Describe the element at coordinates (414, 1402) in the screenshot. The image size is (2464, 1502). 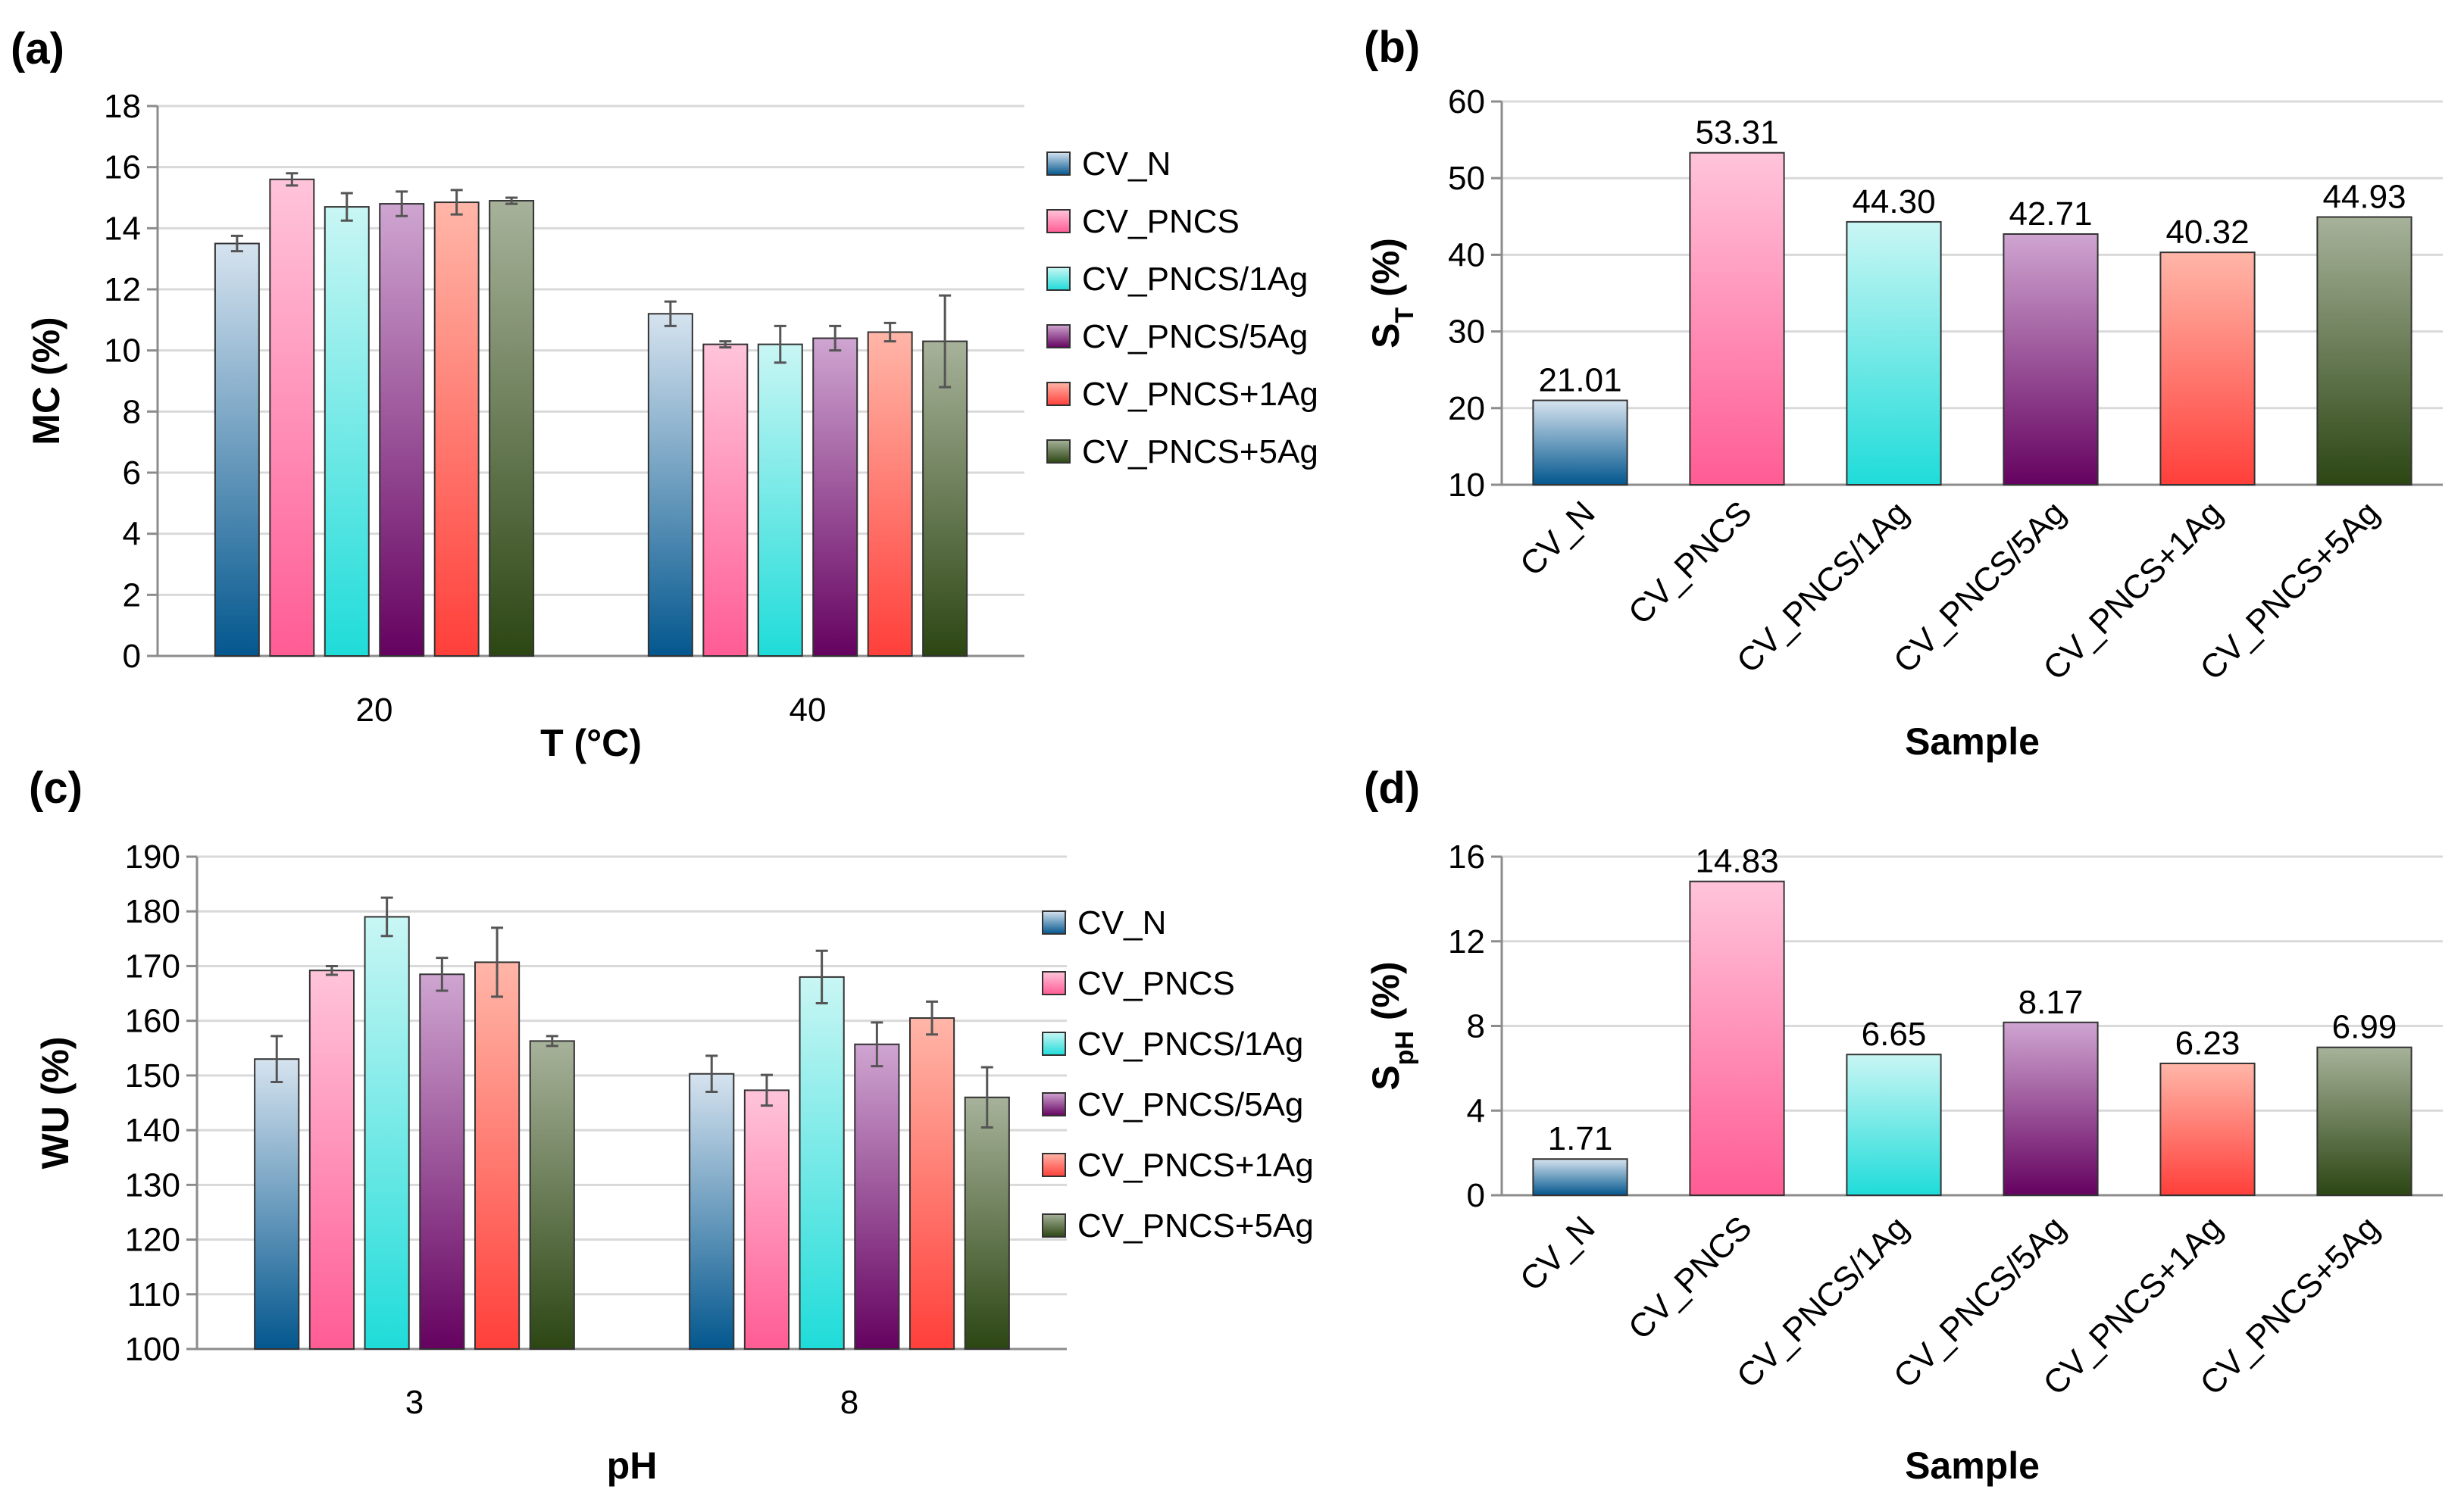
I see `x-category-label: 3` at that location.